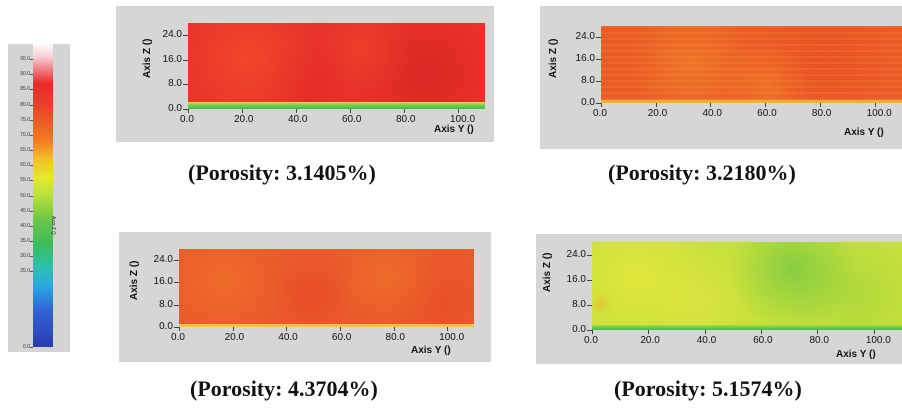  What do you see at coordinates (708, 388) in the screenshot?
I see `porosity-caption-4: (Porosity: 5.1574%)` at bounding box center [708, 388].